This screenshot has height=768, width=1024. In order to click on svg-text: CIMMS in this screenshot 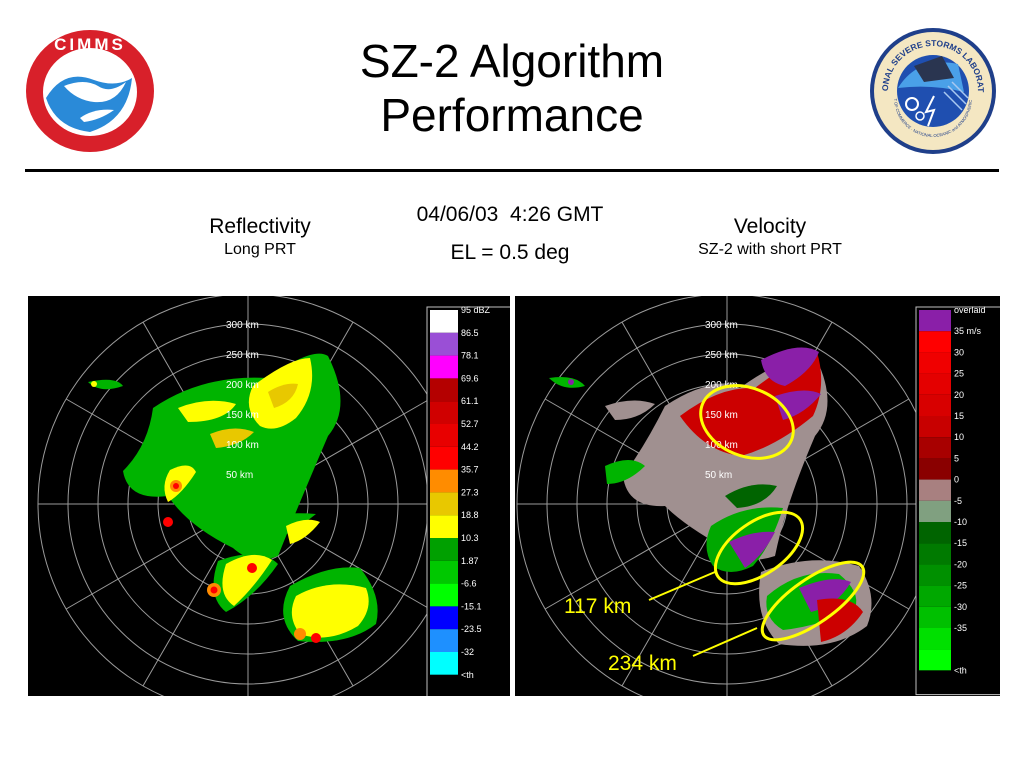, I will do `click(90, 44)`.